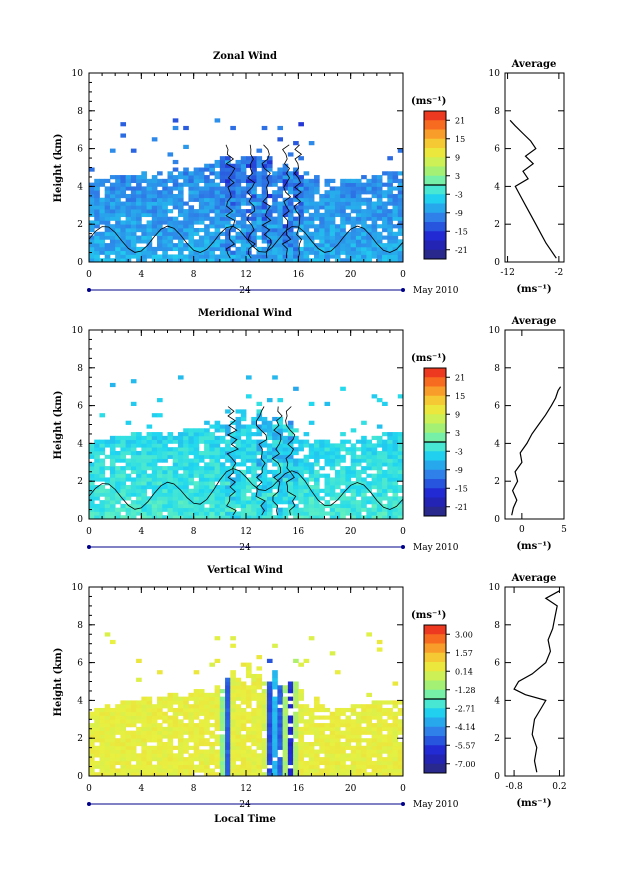  I want to click on contour-line, so click(230, 201).